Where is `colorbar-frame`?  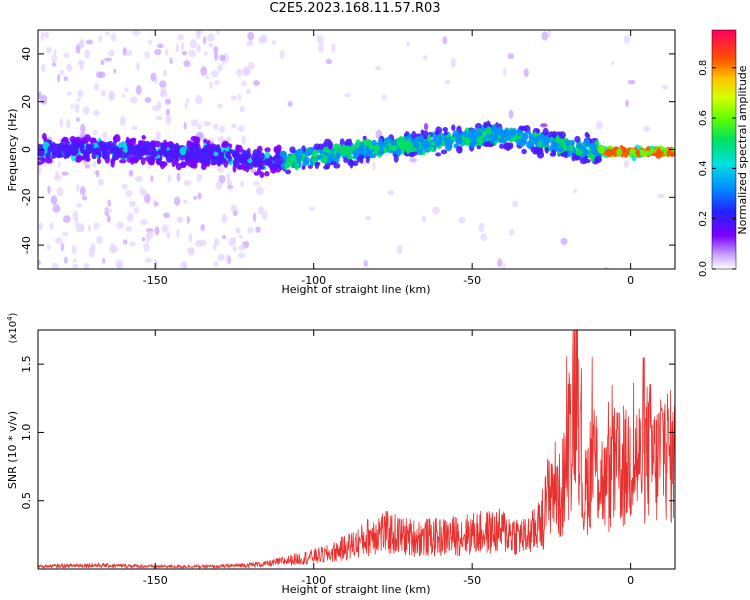 colorbar-frame is located at coordinates (724, 149).